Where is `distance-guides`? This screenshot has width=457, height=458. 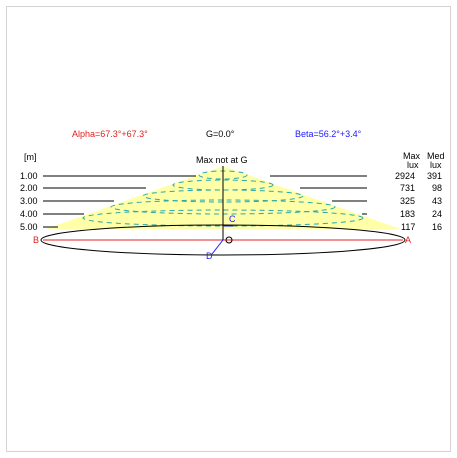
distance-guides is located at coordinates (205, 201).